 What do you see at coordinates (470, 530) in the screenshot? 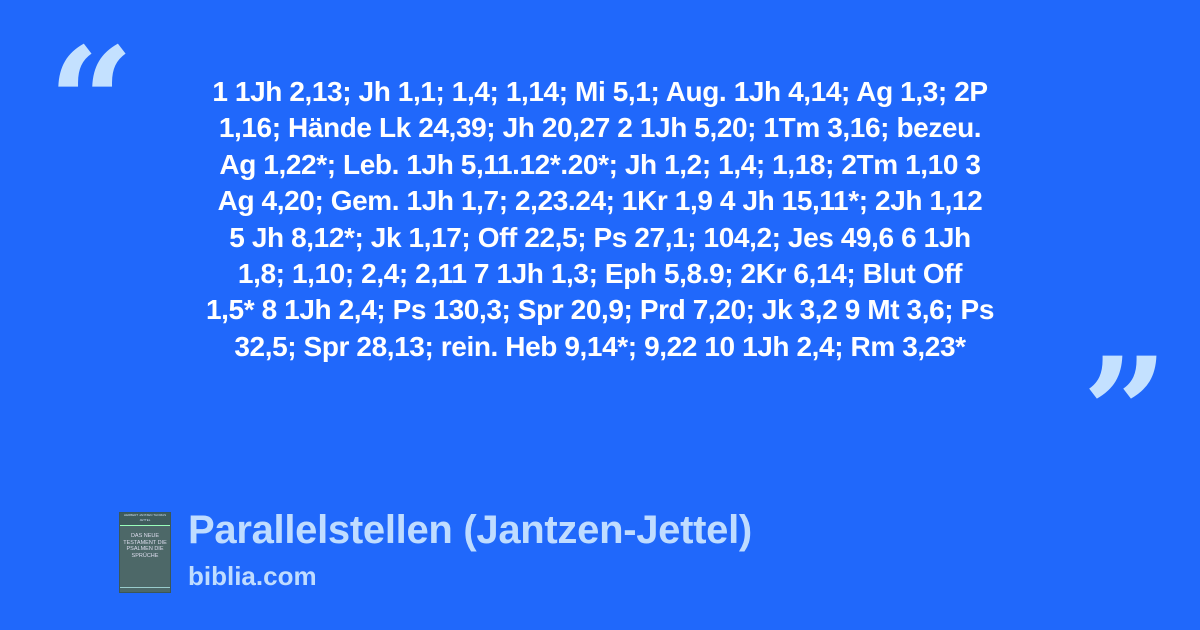
I see `resource-title: Parallelstellen (Jantzen-Jettel)` at bounding box center [470, 530].